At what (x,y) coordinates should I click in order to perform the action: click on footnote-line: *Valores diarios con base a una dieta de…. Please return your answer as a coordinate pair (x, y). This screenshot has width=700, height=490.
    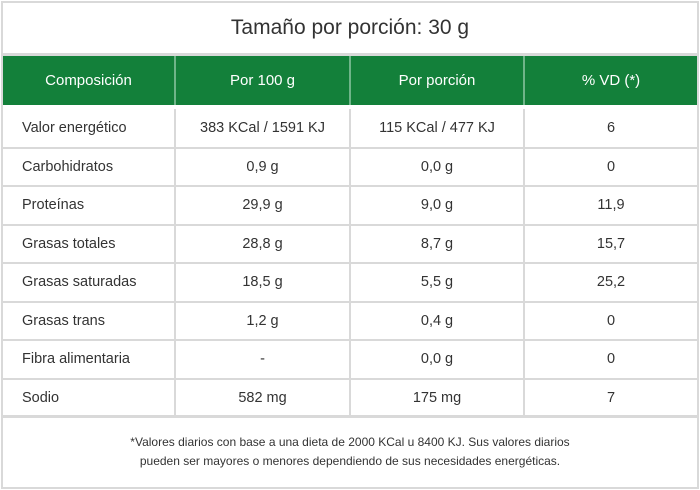
    Looking at the image, I should click on (350, 442).